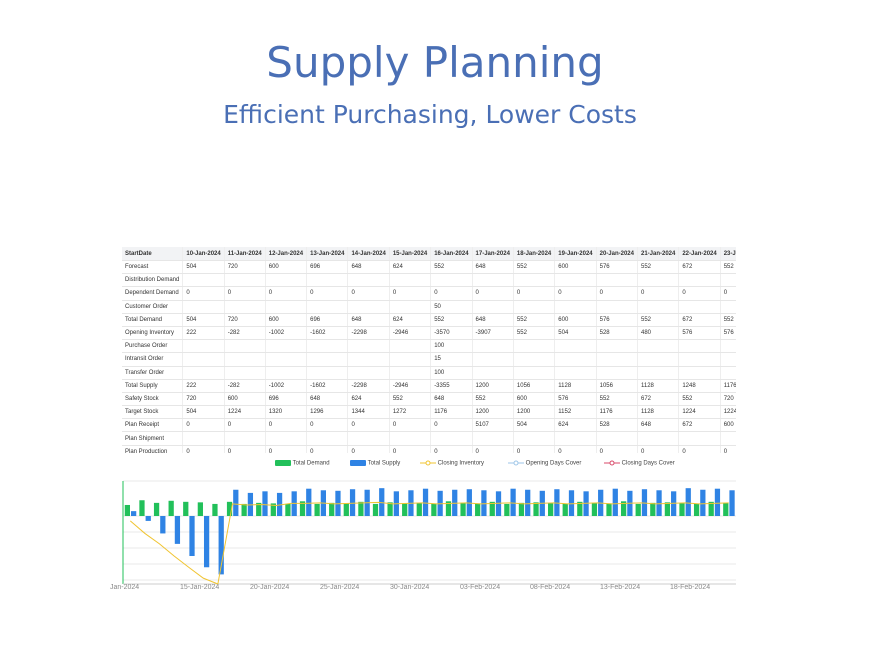 The width and height of the screenshot is (870, 663). Describe the element at coordinates (544, 463) in the screenshot. I see `legend-opening-days-cover: Opening Days Cover` at that location.